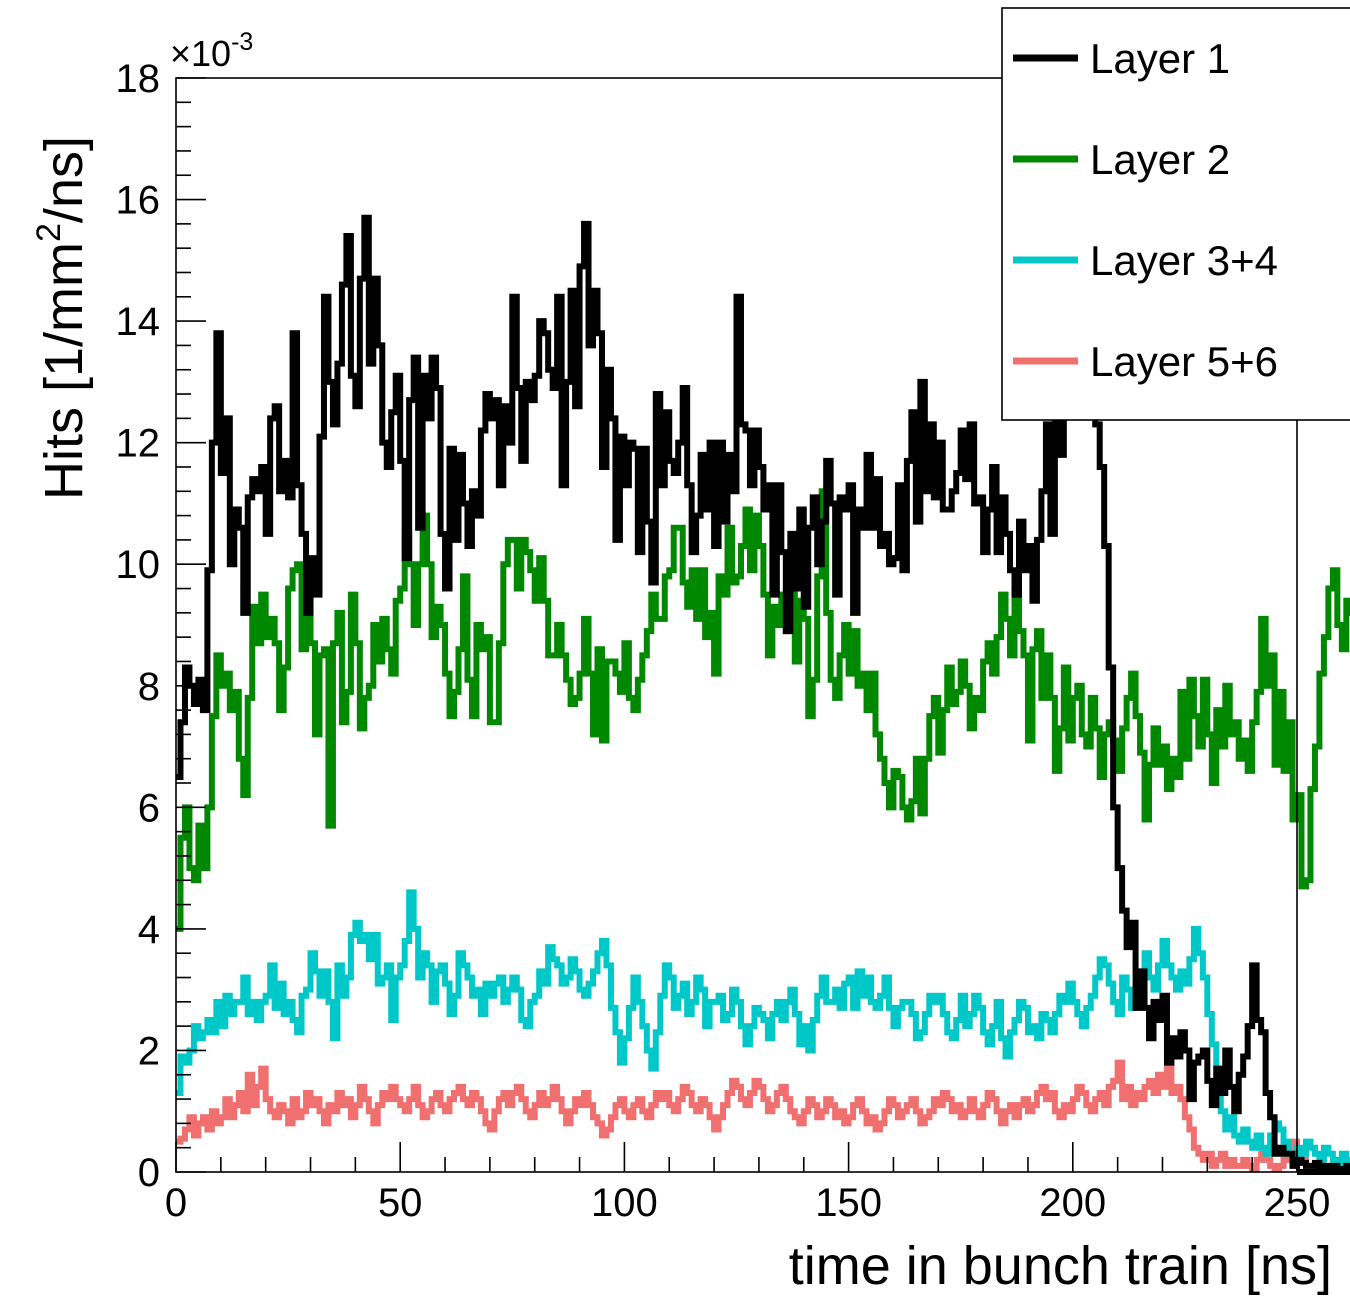  What do you see at coordinates (1160, 58) in the screenshot?
I see `legend-label-1: Layer 1` at bounding box center [1160, 58].